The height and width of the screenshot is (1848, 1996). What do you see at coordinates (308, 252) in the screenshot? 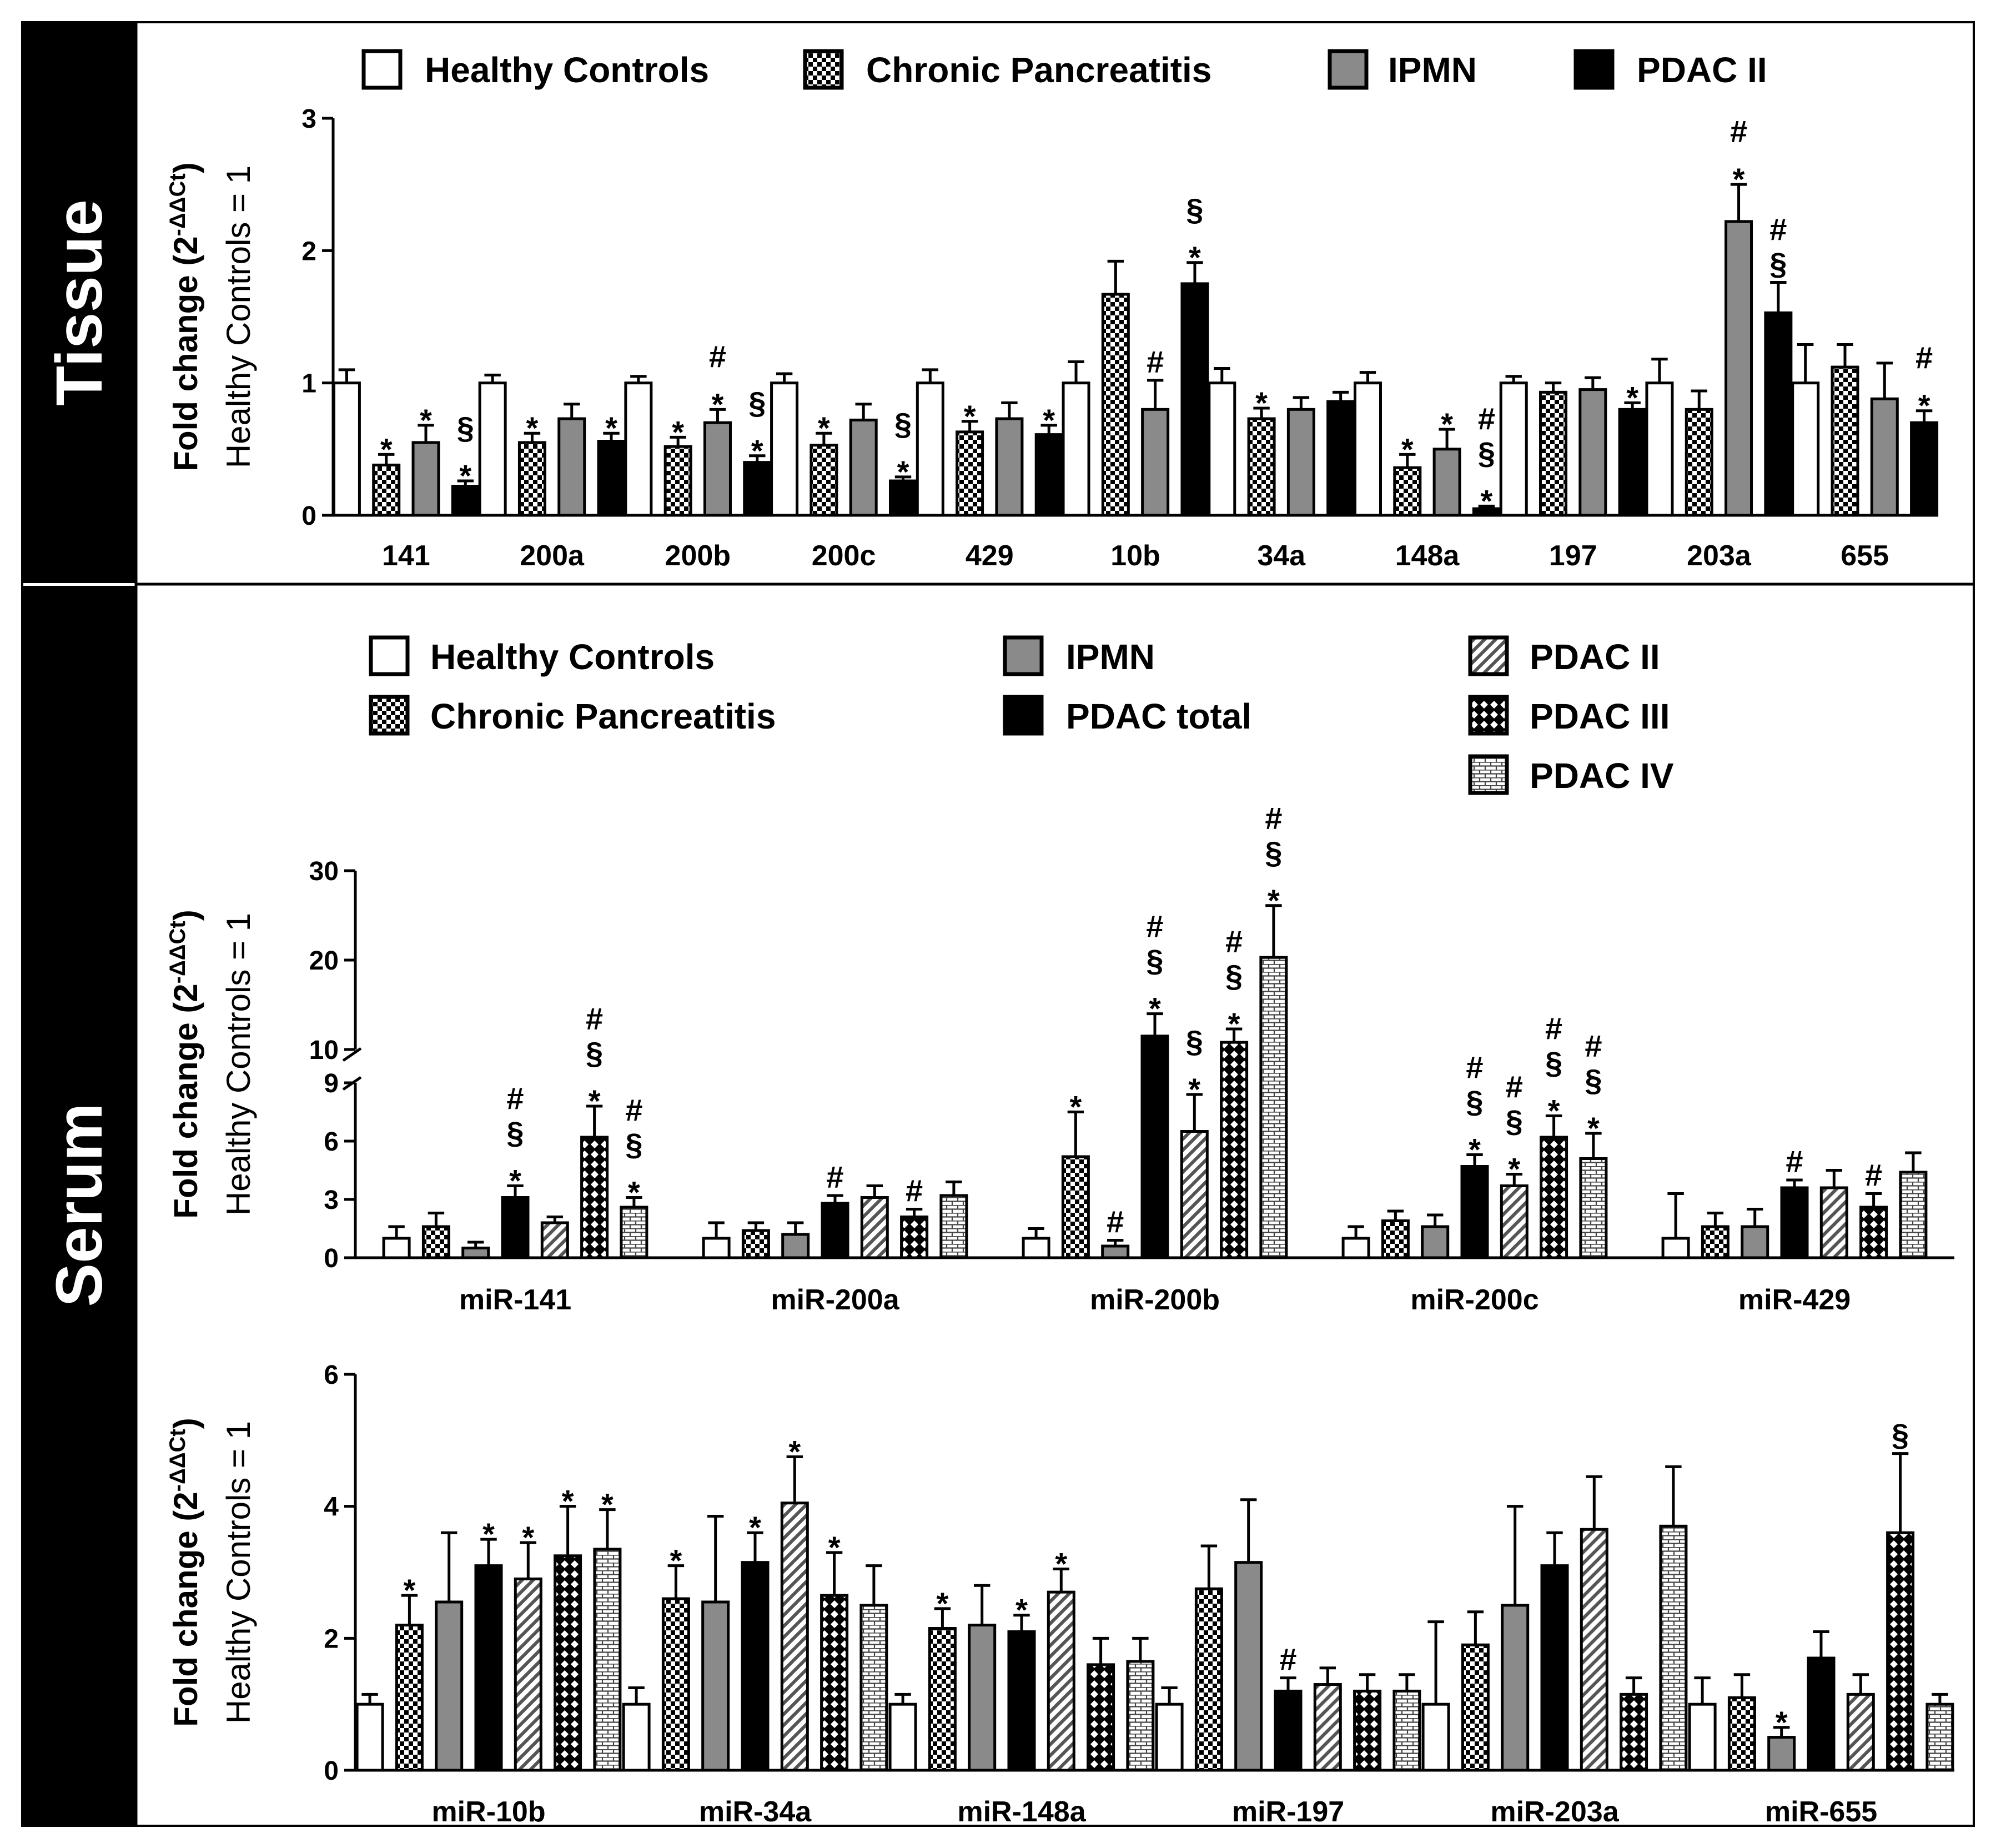
I see `y-tick-label: 2` at bounding box center [308, 252].